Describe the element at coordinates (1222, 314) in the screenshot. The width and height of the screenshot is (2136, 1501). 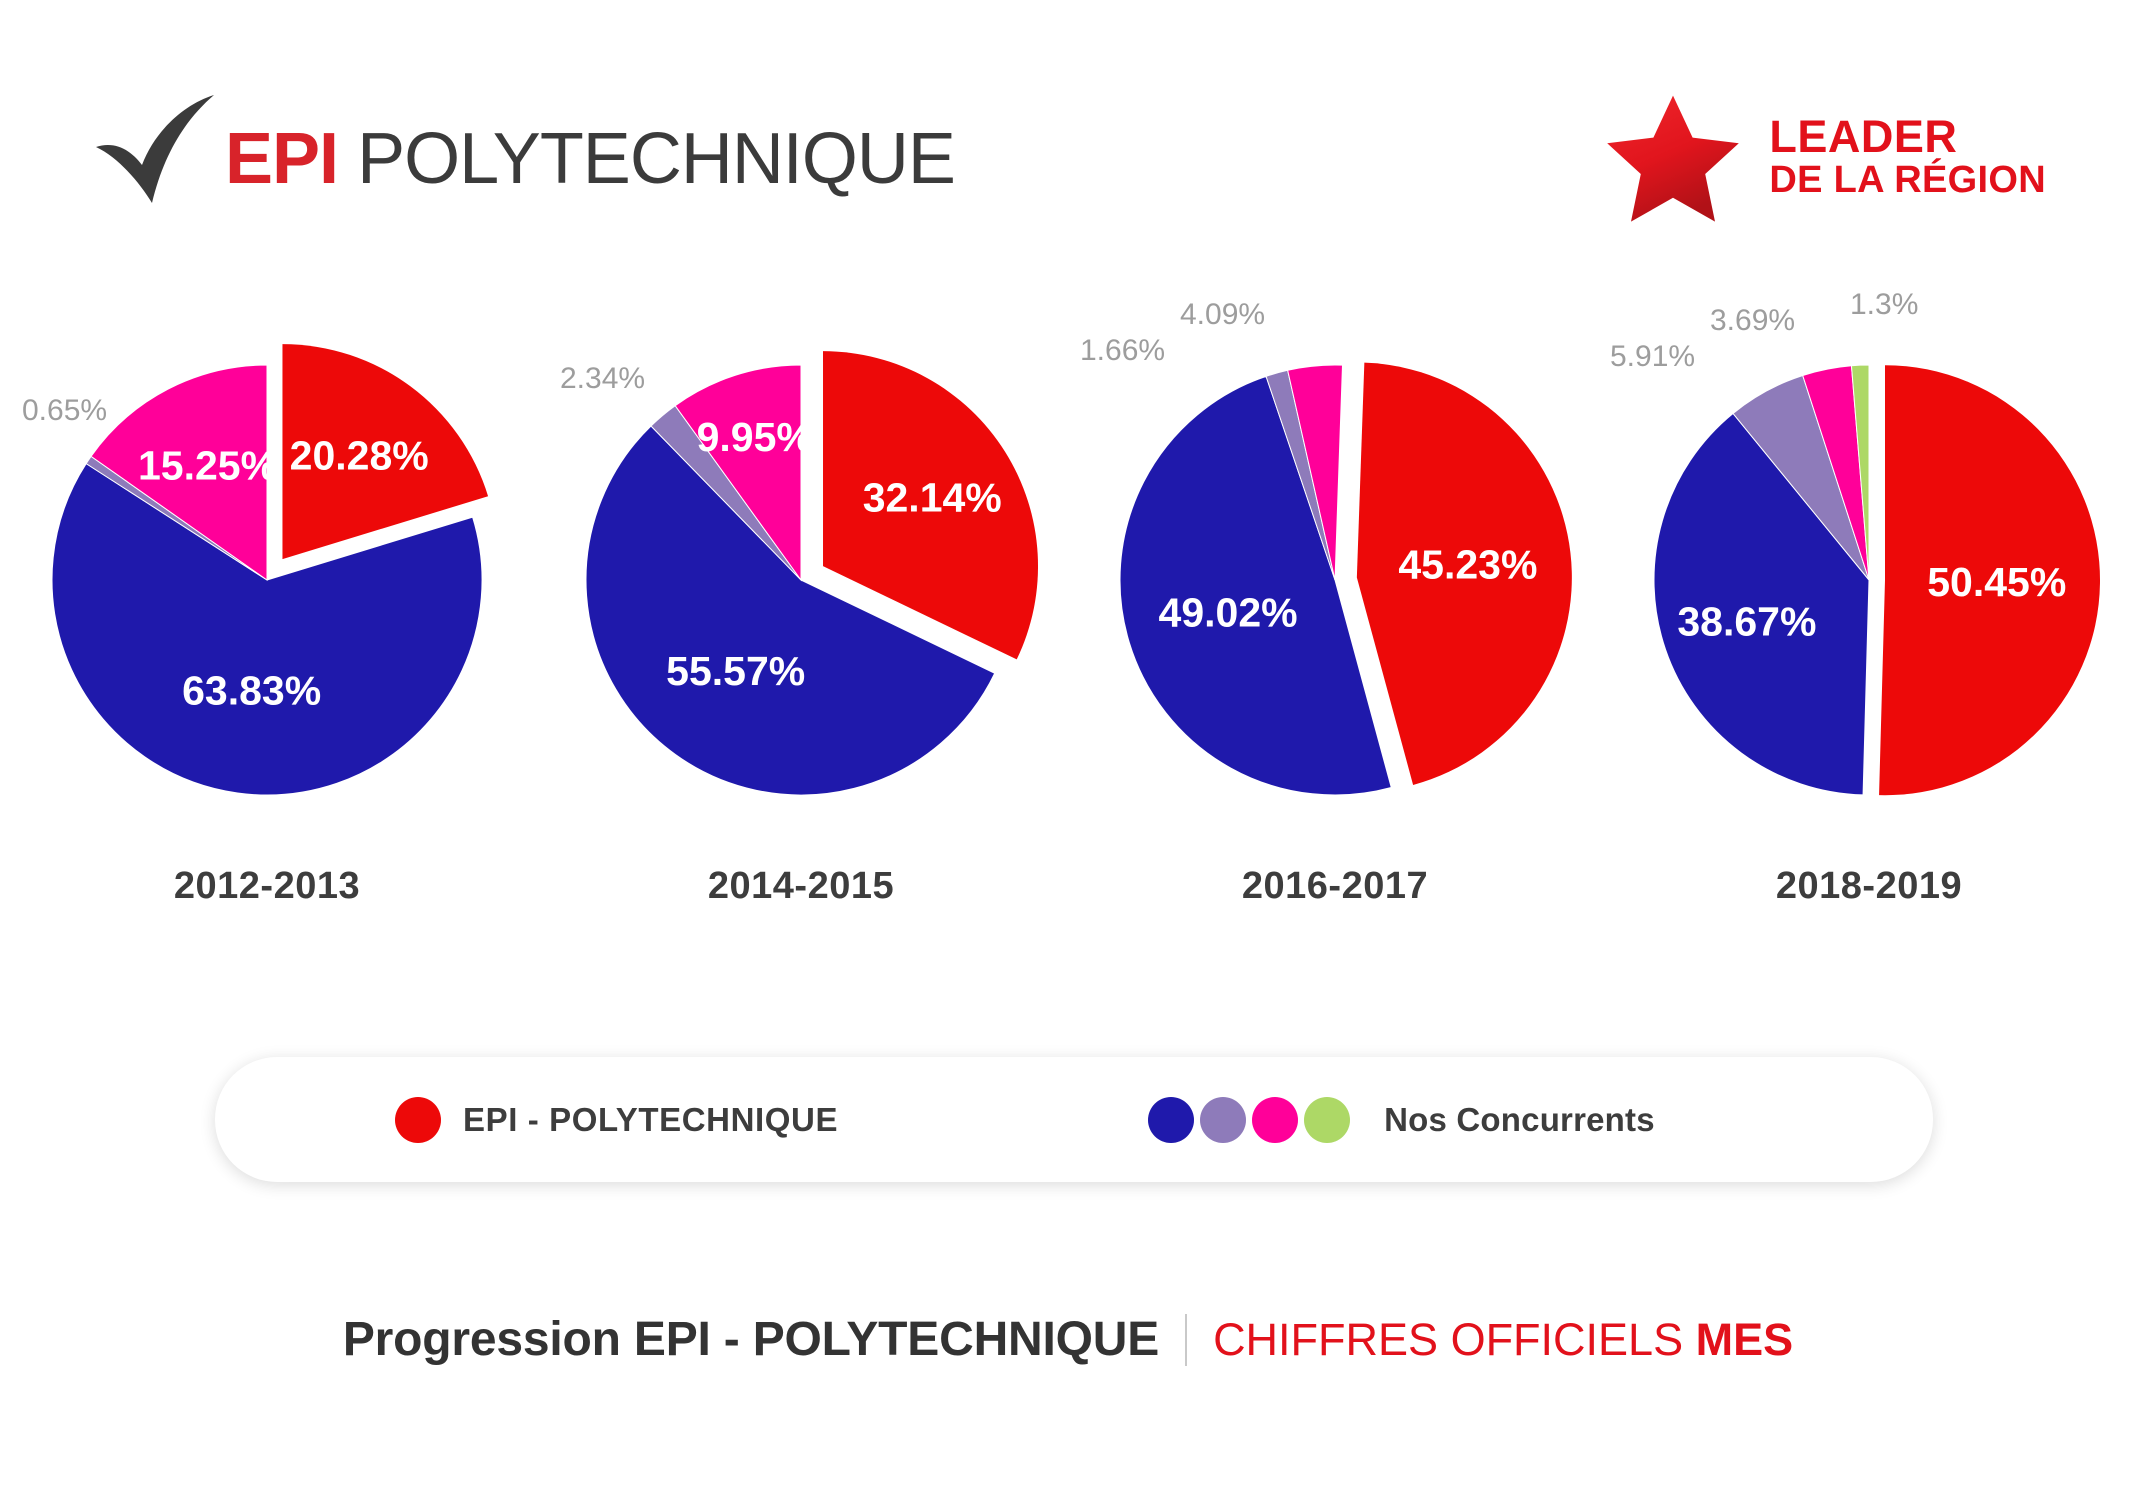
I see `pie-slice-label: 4.09%` at that location.